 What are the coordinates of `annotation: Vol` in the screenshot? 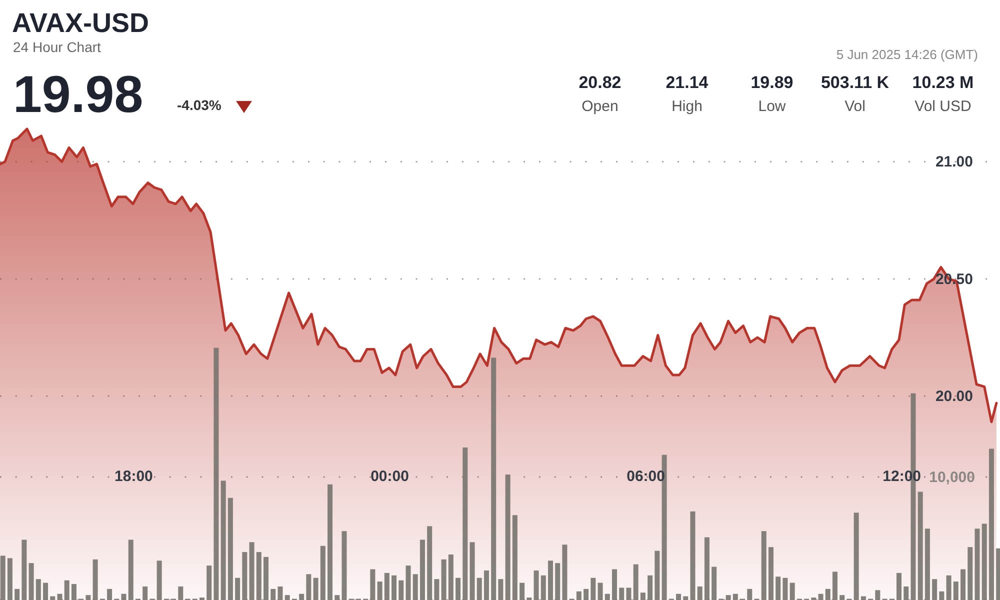 It's located at (855, 106).